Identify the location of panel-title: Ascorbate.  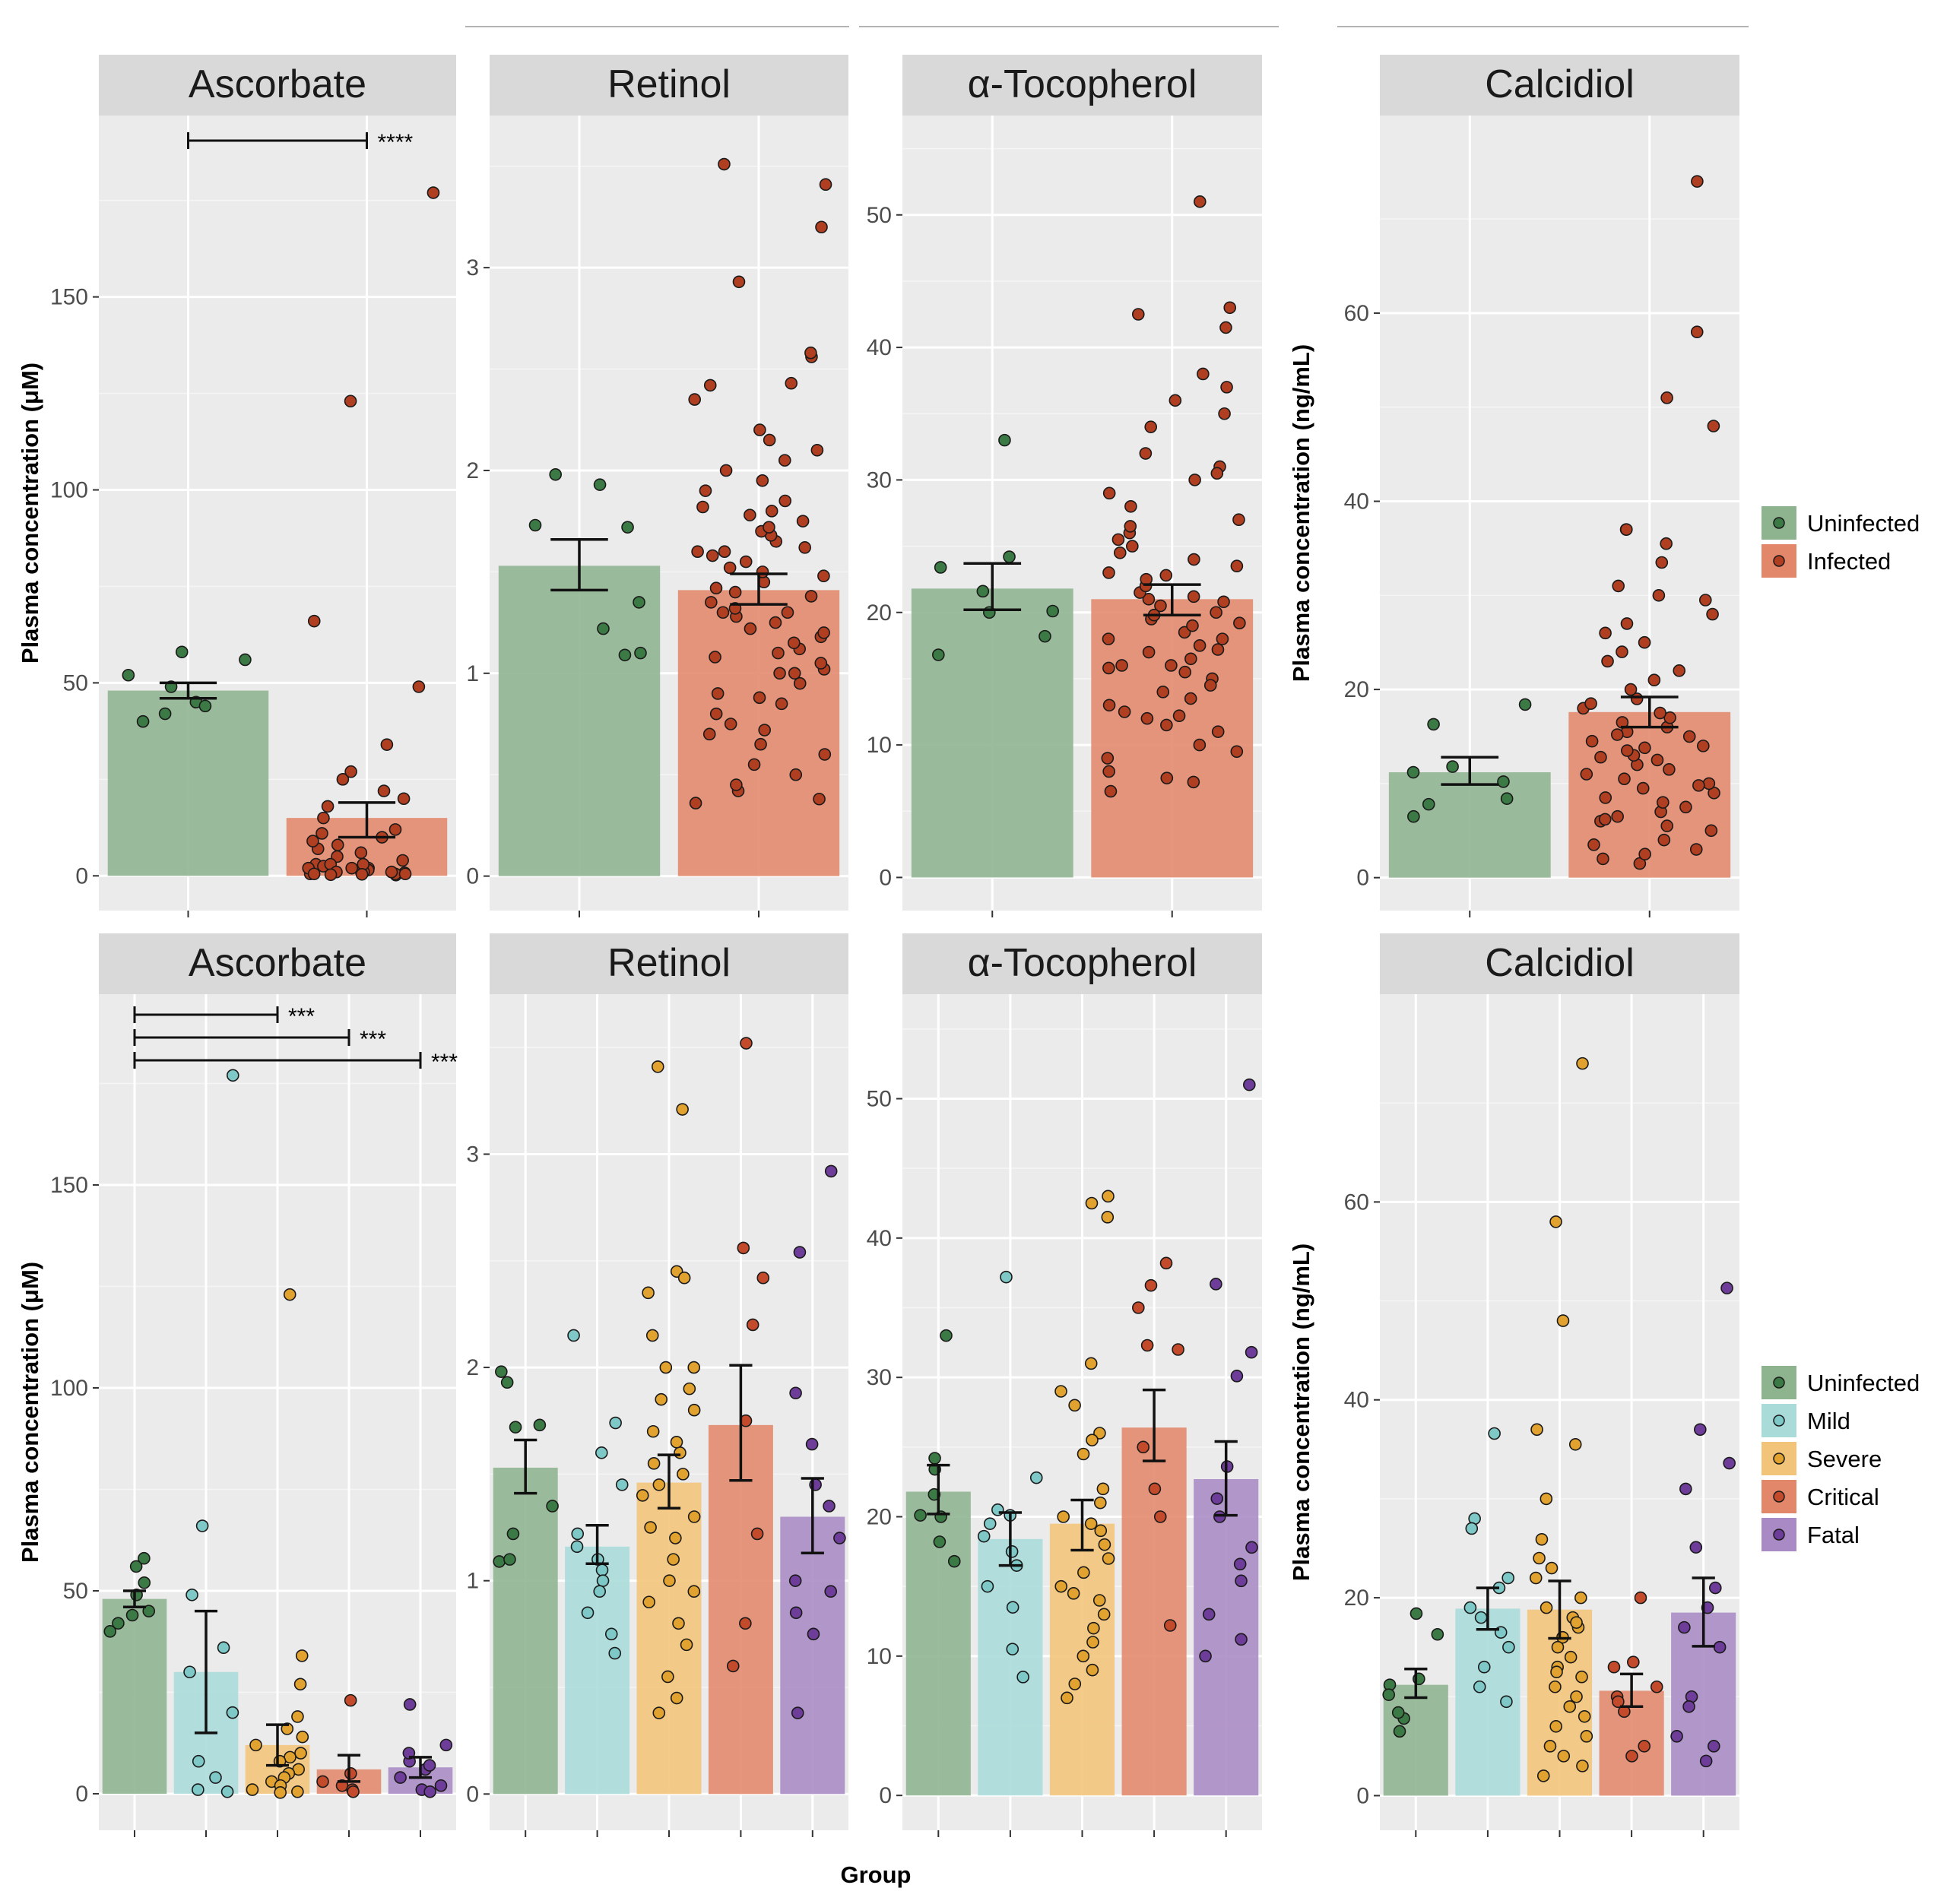
(277, 963).